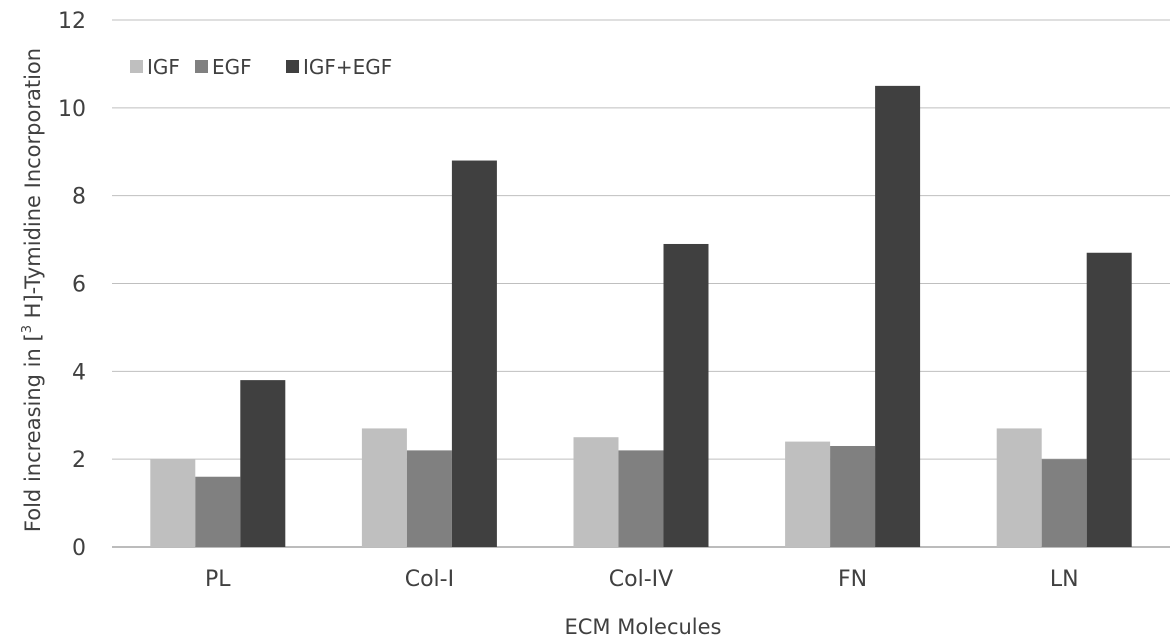 The image size is (1170, 641). I want to click on bar-igf-egf-col-iv, so click(686, 395).